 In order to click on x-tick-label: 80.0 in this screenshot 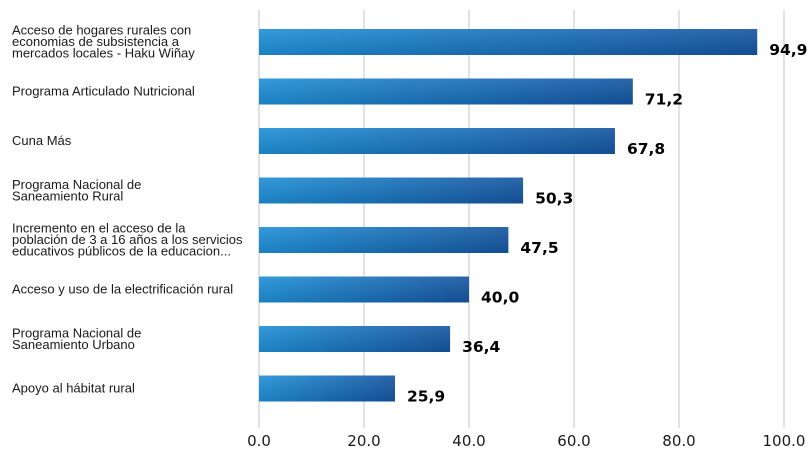, I will do `click(678, 441)`.